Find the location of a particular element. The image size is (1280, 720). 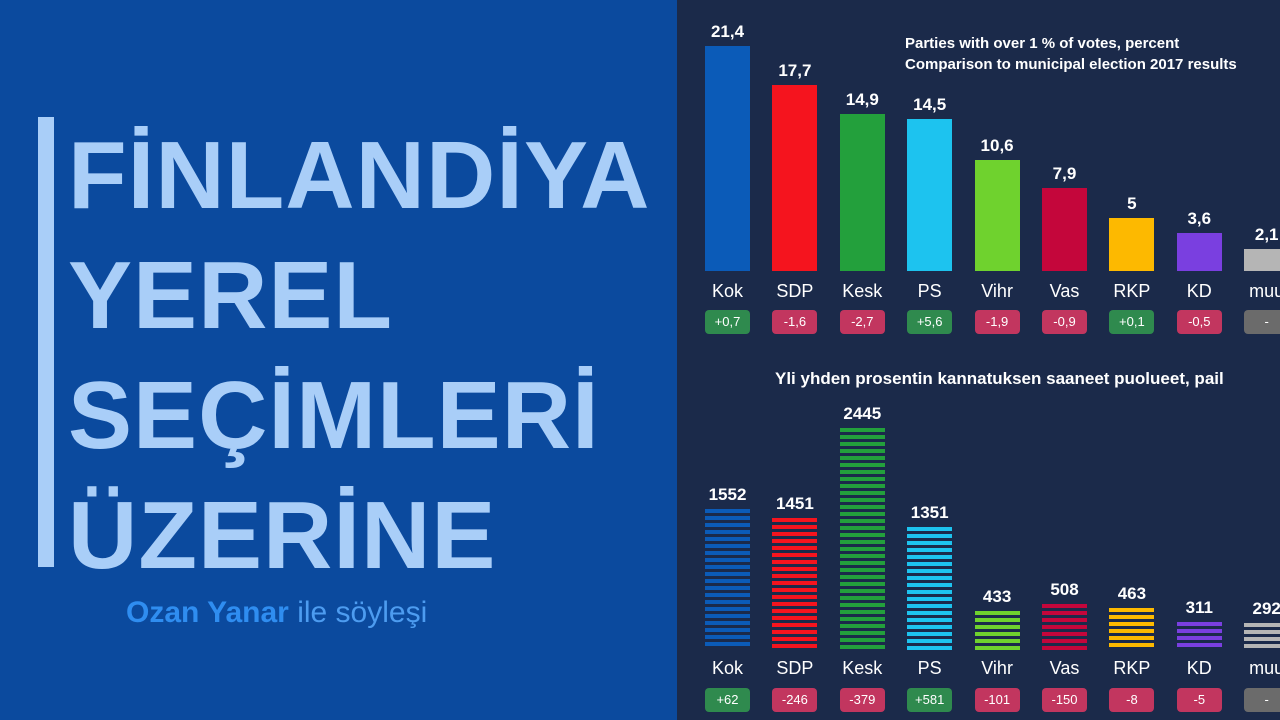

byline-rest: ile söyleşi is located at coordinates (358, 612).